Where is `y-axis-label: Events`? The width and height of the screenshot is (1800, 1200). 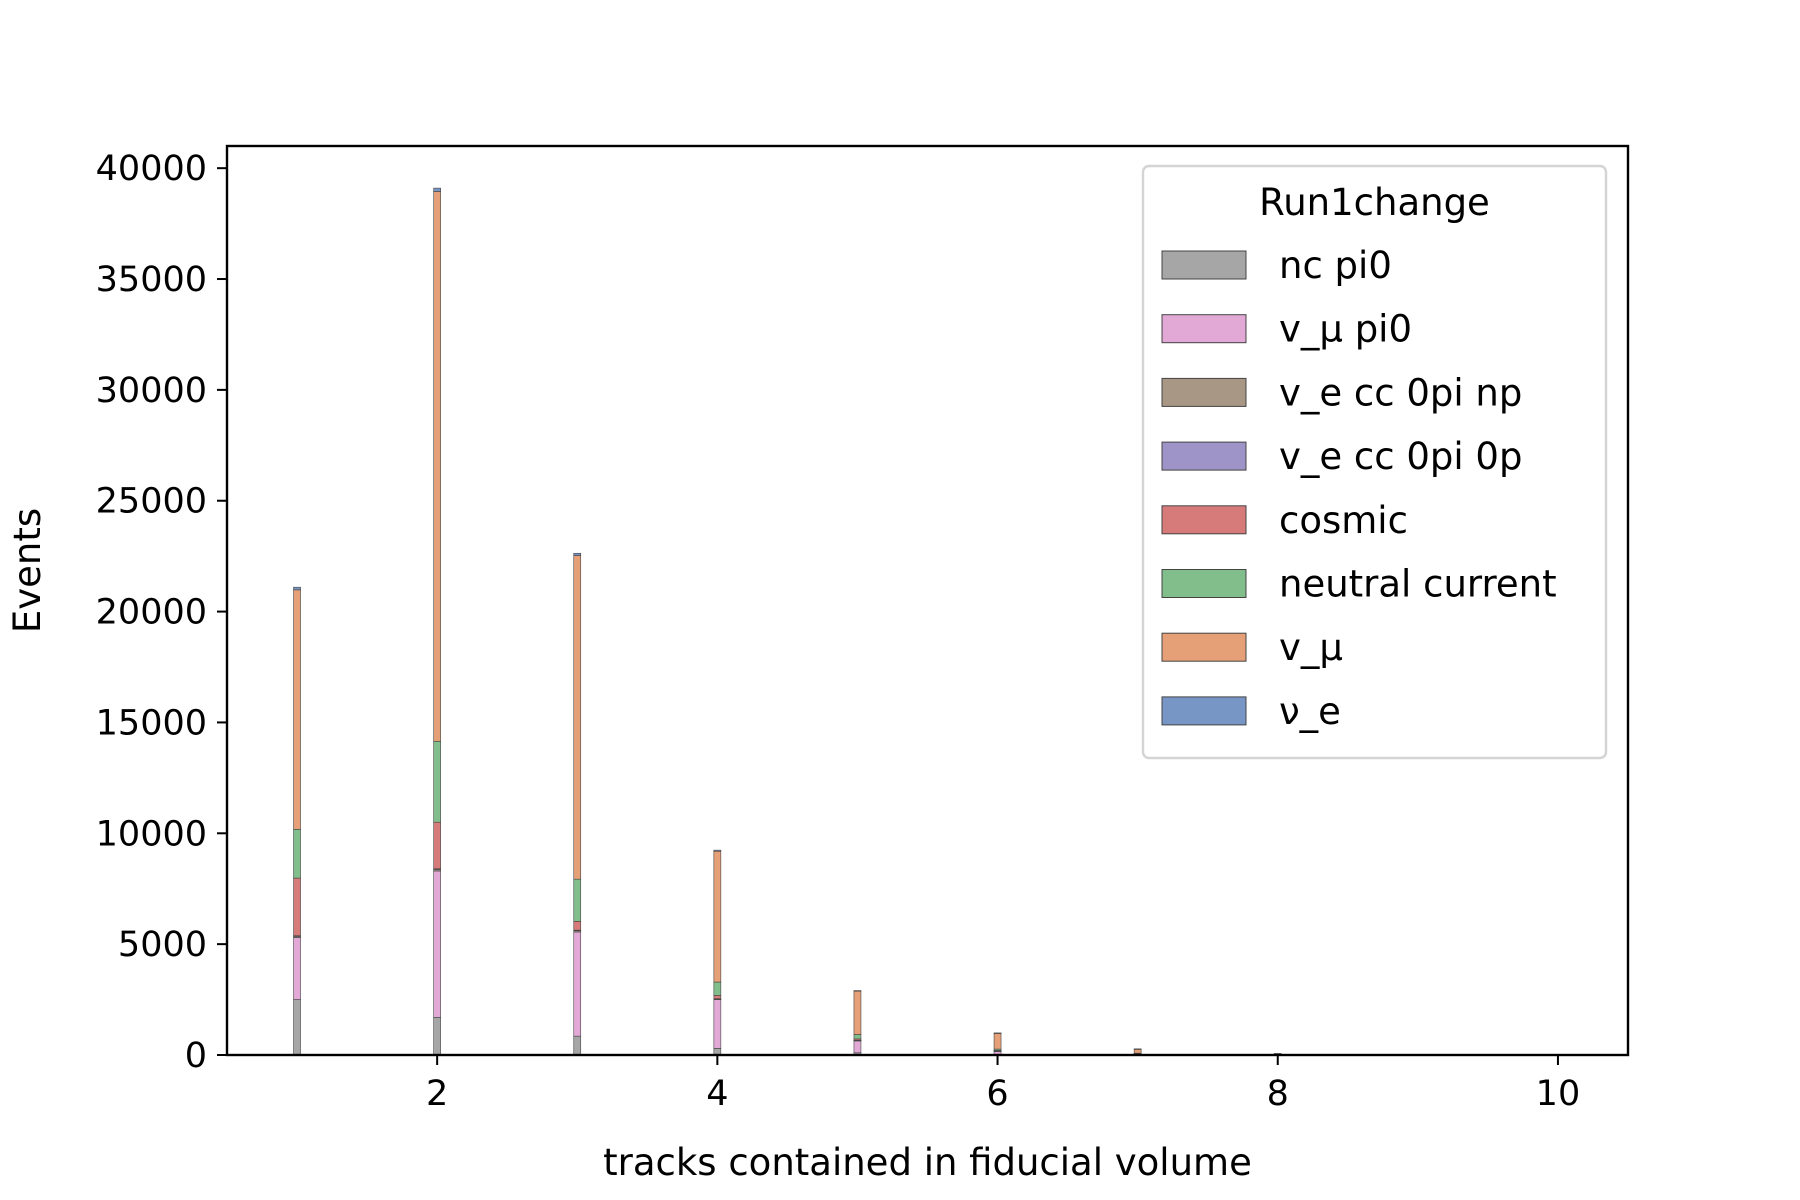 y-axis-label: Events is located at coordinates (27, 570).